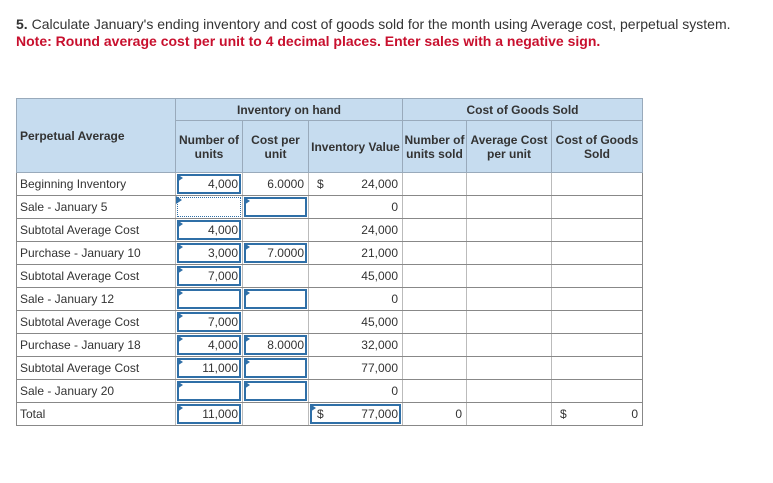  What do you see at coordinates (355, 368) in the screenshot?
I see `table-cell: 77,000` at bounding box center [355, 368].